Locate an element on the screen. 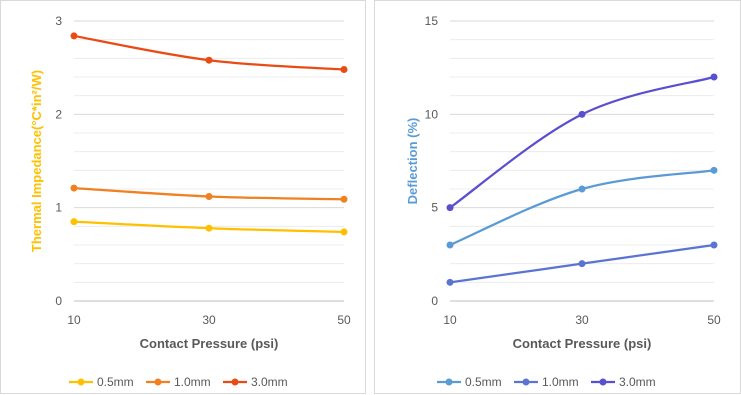 The image size is (741, 395). y-axis-title: Thermal Impedance(°C*in²/W) is located at coordinates (36, 161).